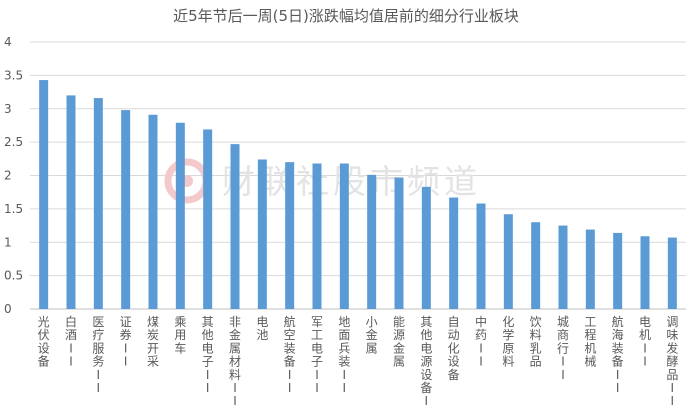 The width and height of the screenshot is (692, 409). Describe the element at coordinates (618, 354) in the screenshot. I see `x-tick-label: 航海装备 I I` at that location.